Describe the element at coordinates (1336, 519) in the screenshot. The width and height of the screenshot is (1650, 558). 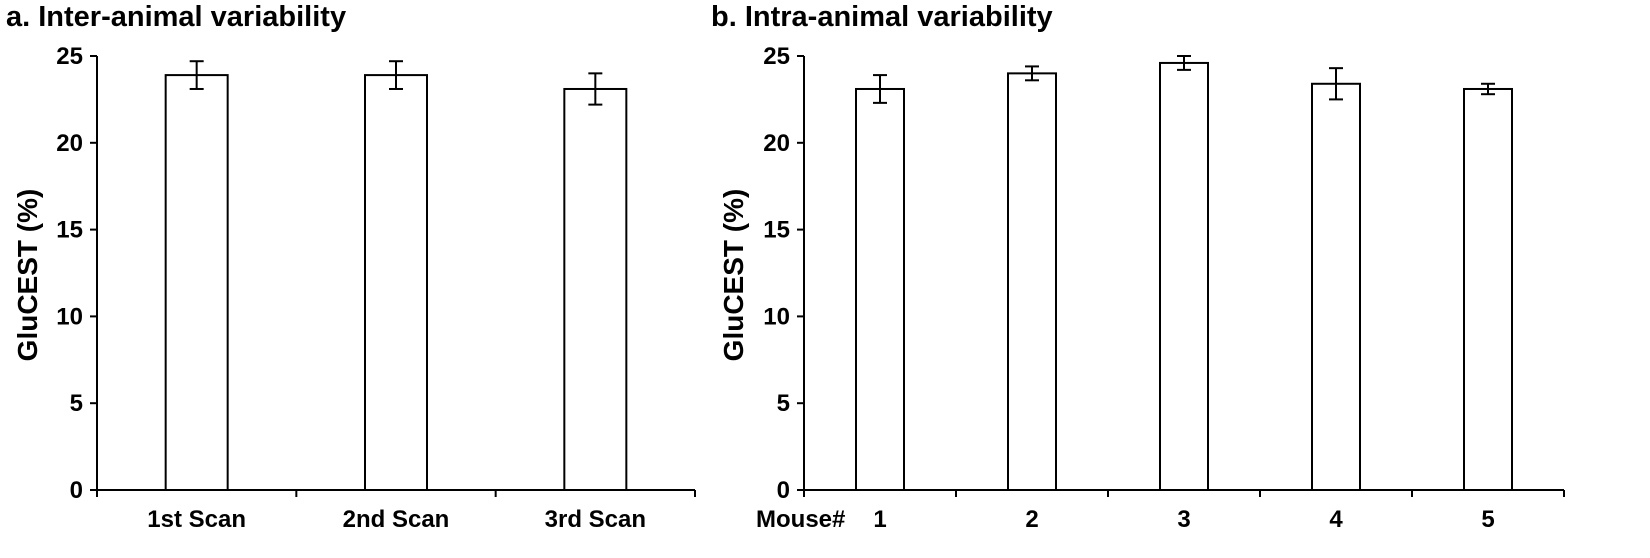
I see `x-tick-label: 4` at that location.